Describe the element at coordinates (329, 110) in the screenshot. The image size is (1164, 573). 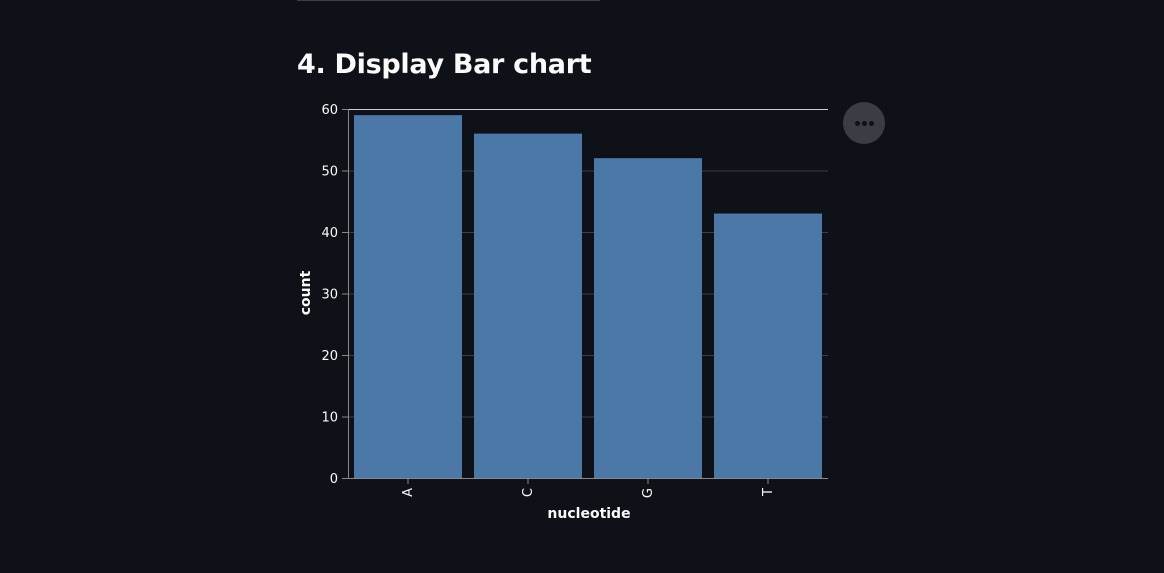
I see `y-tick-label: 60` at that location.